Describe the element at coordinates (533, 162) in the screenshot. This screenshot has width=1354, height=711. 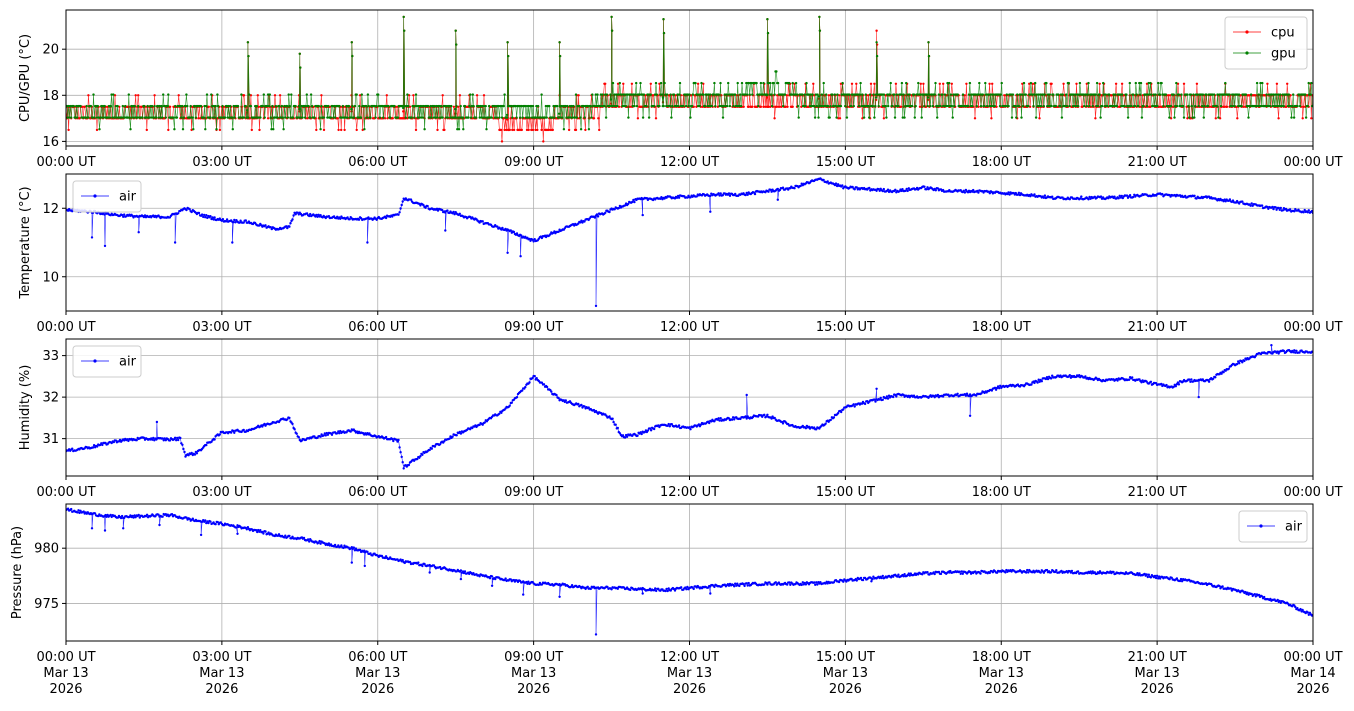
I see `x-tick-label: 09:00 UT` at that location.